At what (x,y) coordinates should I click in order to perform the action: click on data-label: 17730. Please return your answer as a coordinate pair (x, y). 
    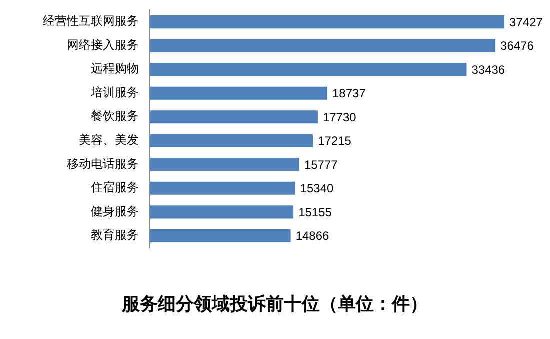
    Looking at the image, I should click on (339, 117).